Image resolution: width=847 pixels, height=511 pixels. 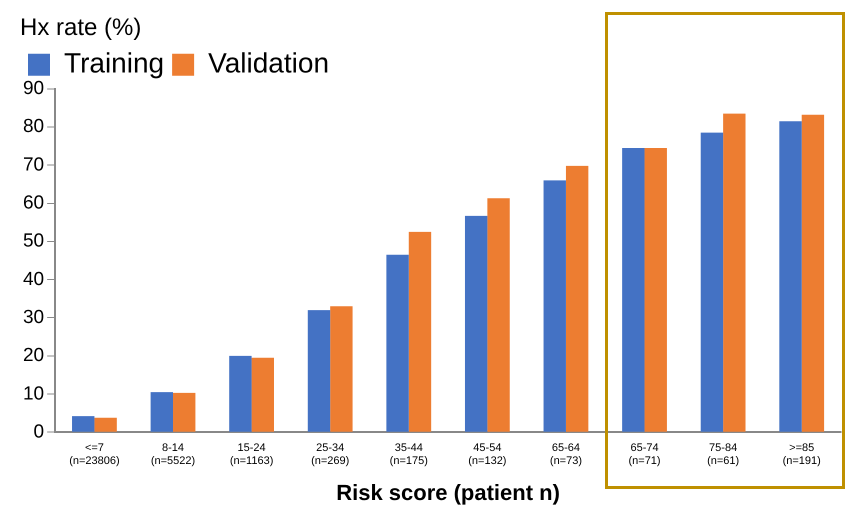 I want to click on x-tick-label: 8-14 (n=5522), so click(x=173, y=455).